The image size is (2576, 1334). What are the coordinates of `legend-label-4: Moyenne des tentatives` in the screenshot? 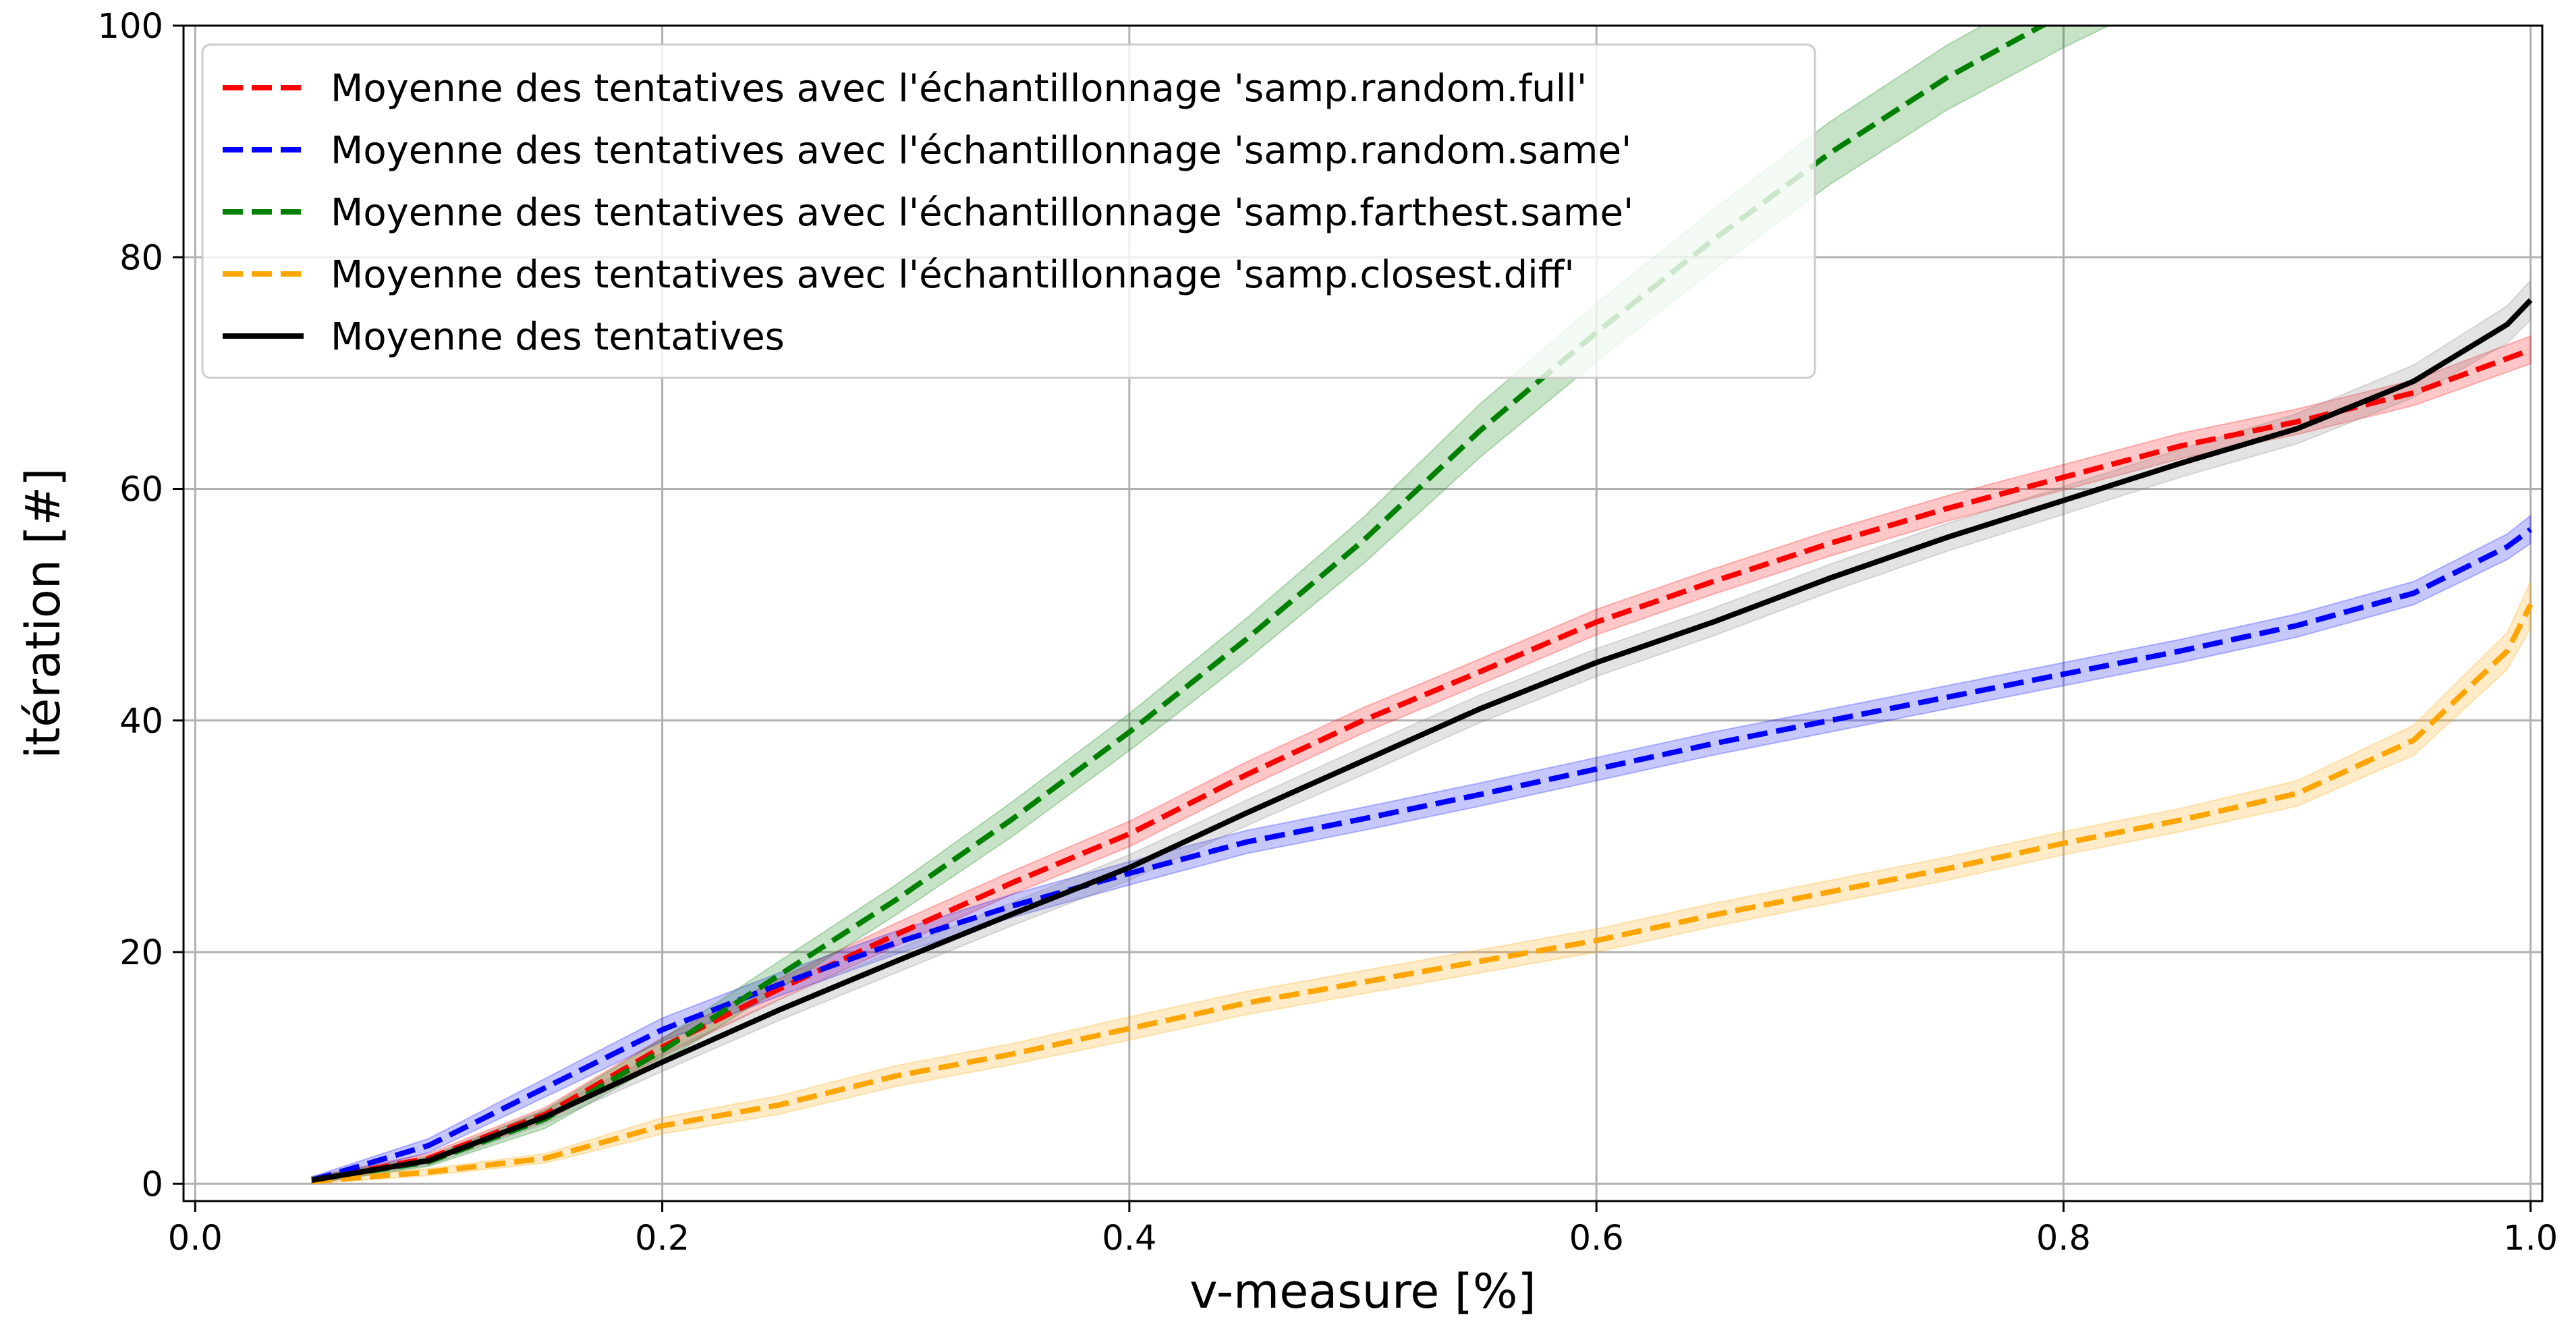 It's located at (558, 337).